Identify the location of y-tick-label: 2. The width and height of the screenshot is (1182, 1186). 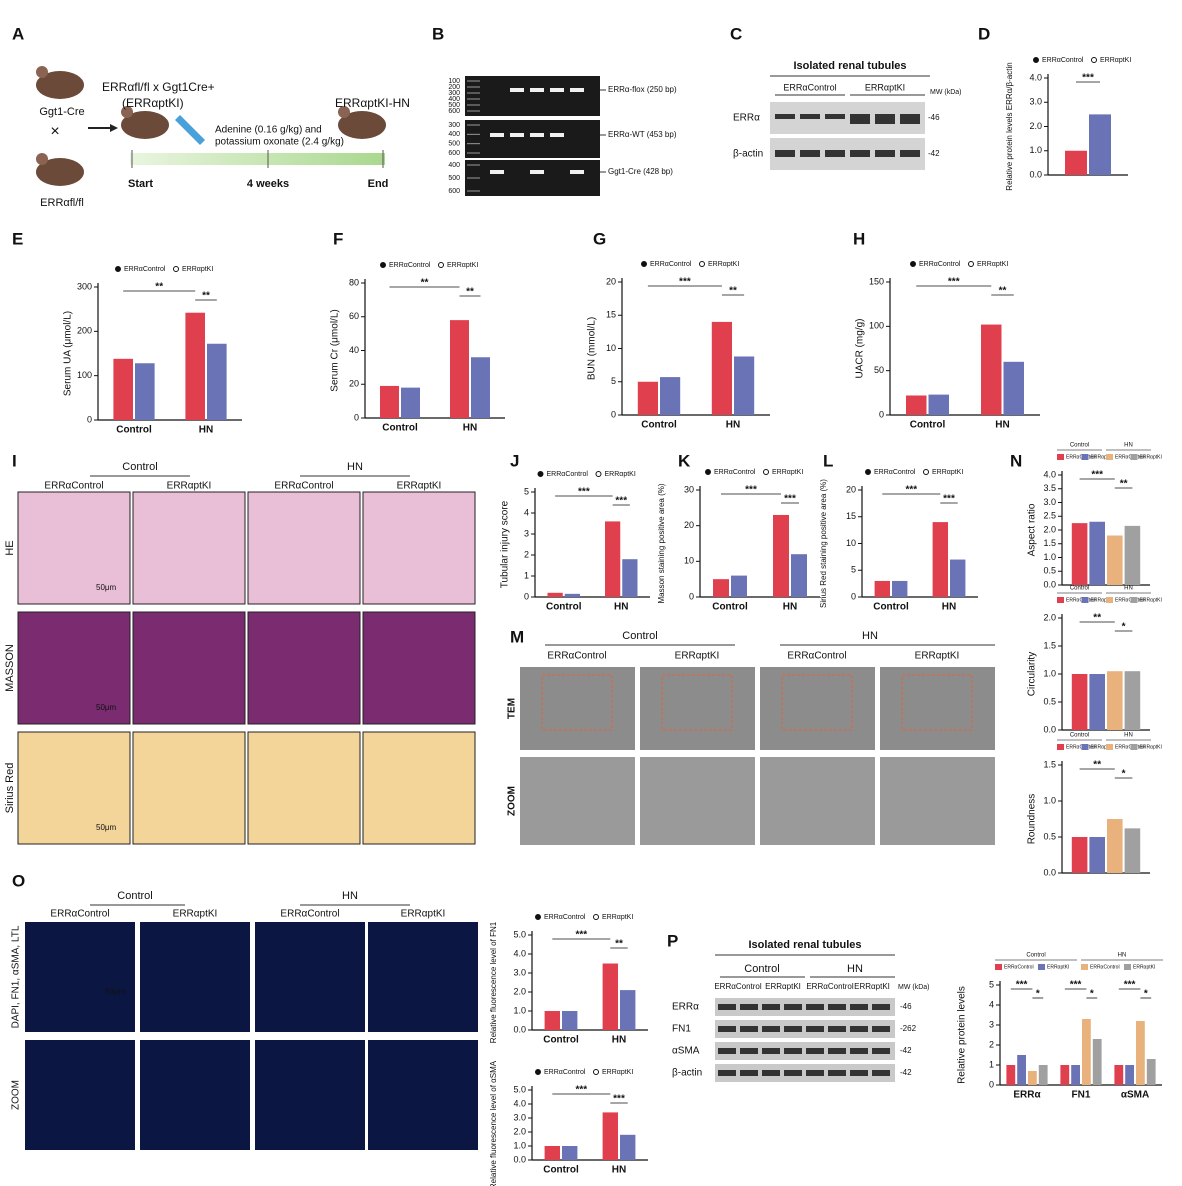
(526, 554).